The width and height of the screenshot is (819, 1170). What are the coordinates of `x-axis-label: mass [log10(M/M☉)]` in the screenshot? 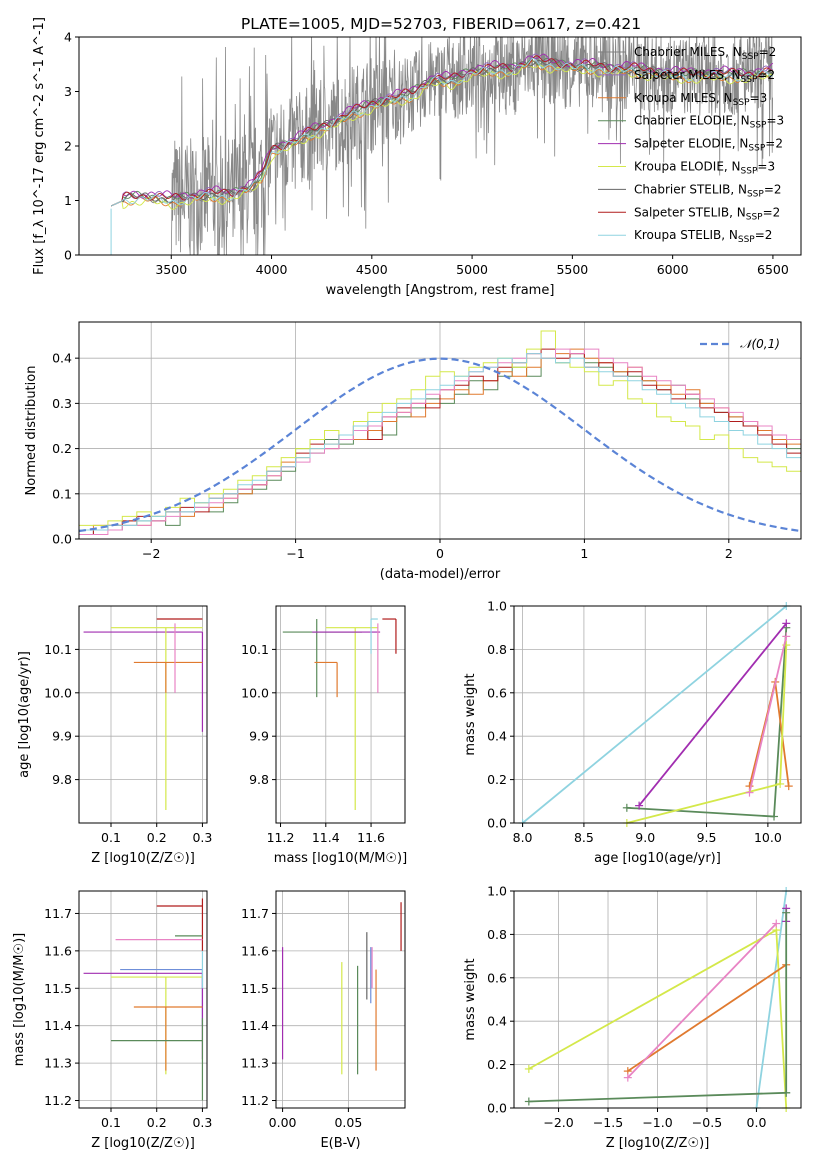 It's located at (340, 858).